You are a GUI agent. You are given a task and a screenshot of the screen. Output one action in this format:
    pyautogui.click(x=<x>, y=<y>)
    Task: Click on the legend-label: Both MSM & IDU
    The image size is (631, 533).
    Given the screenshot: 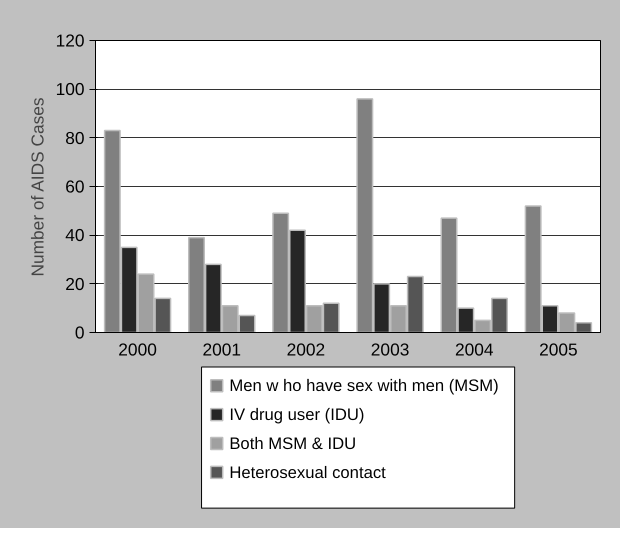 What is the action you would take?
    pyautogui.click(x=292, y=443)
    